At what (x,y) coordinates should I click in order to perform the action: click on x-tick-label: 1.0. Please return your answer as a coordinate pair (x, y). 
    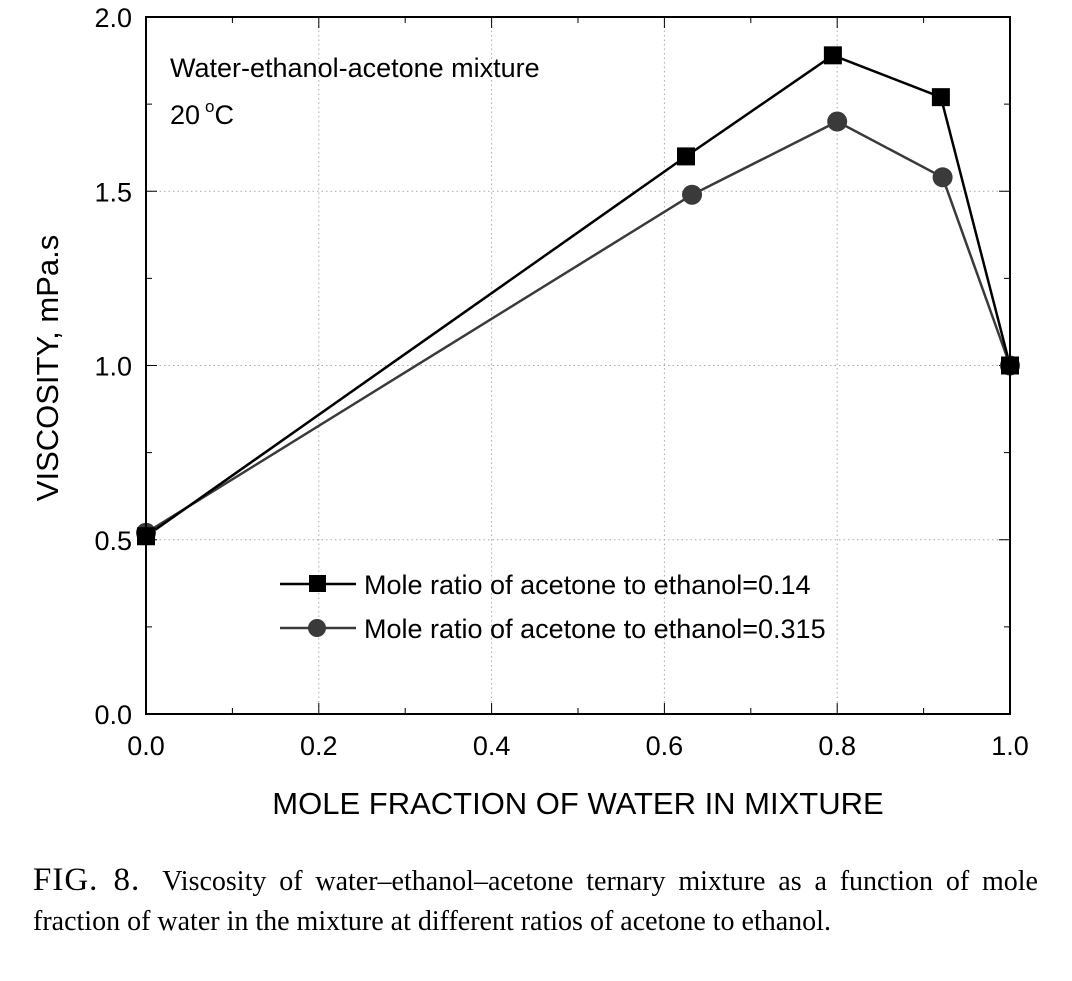
    Looking at the image, I should click on (1010, 746).